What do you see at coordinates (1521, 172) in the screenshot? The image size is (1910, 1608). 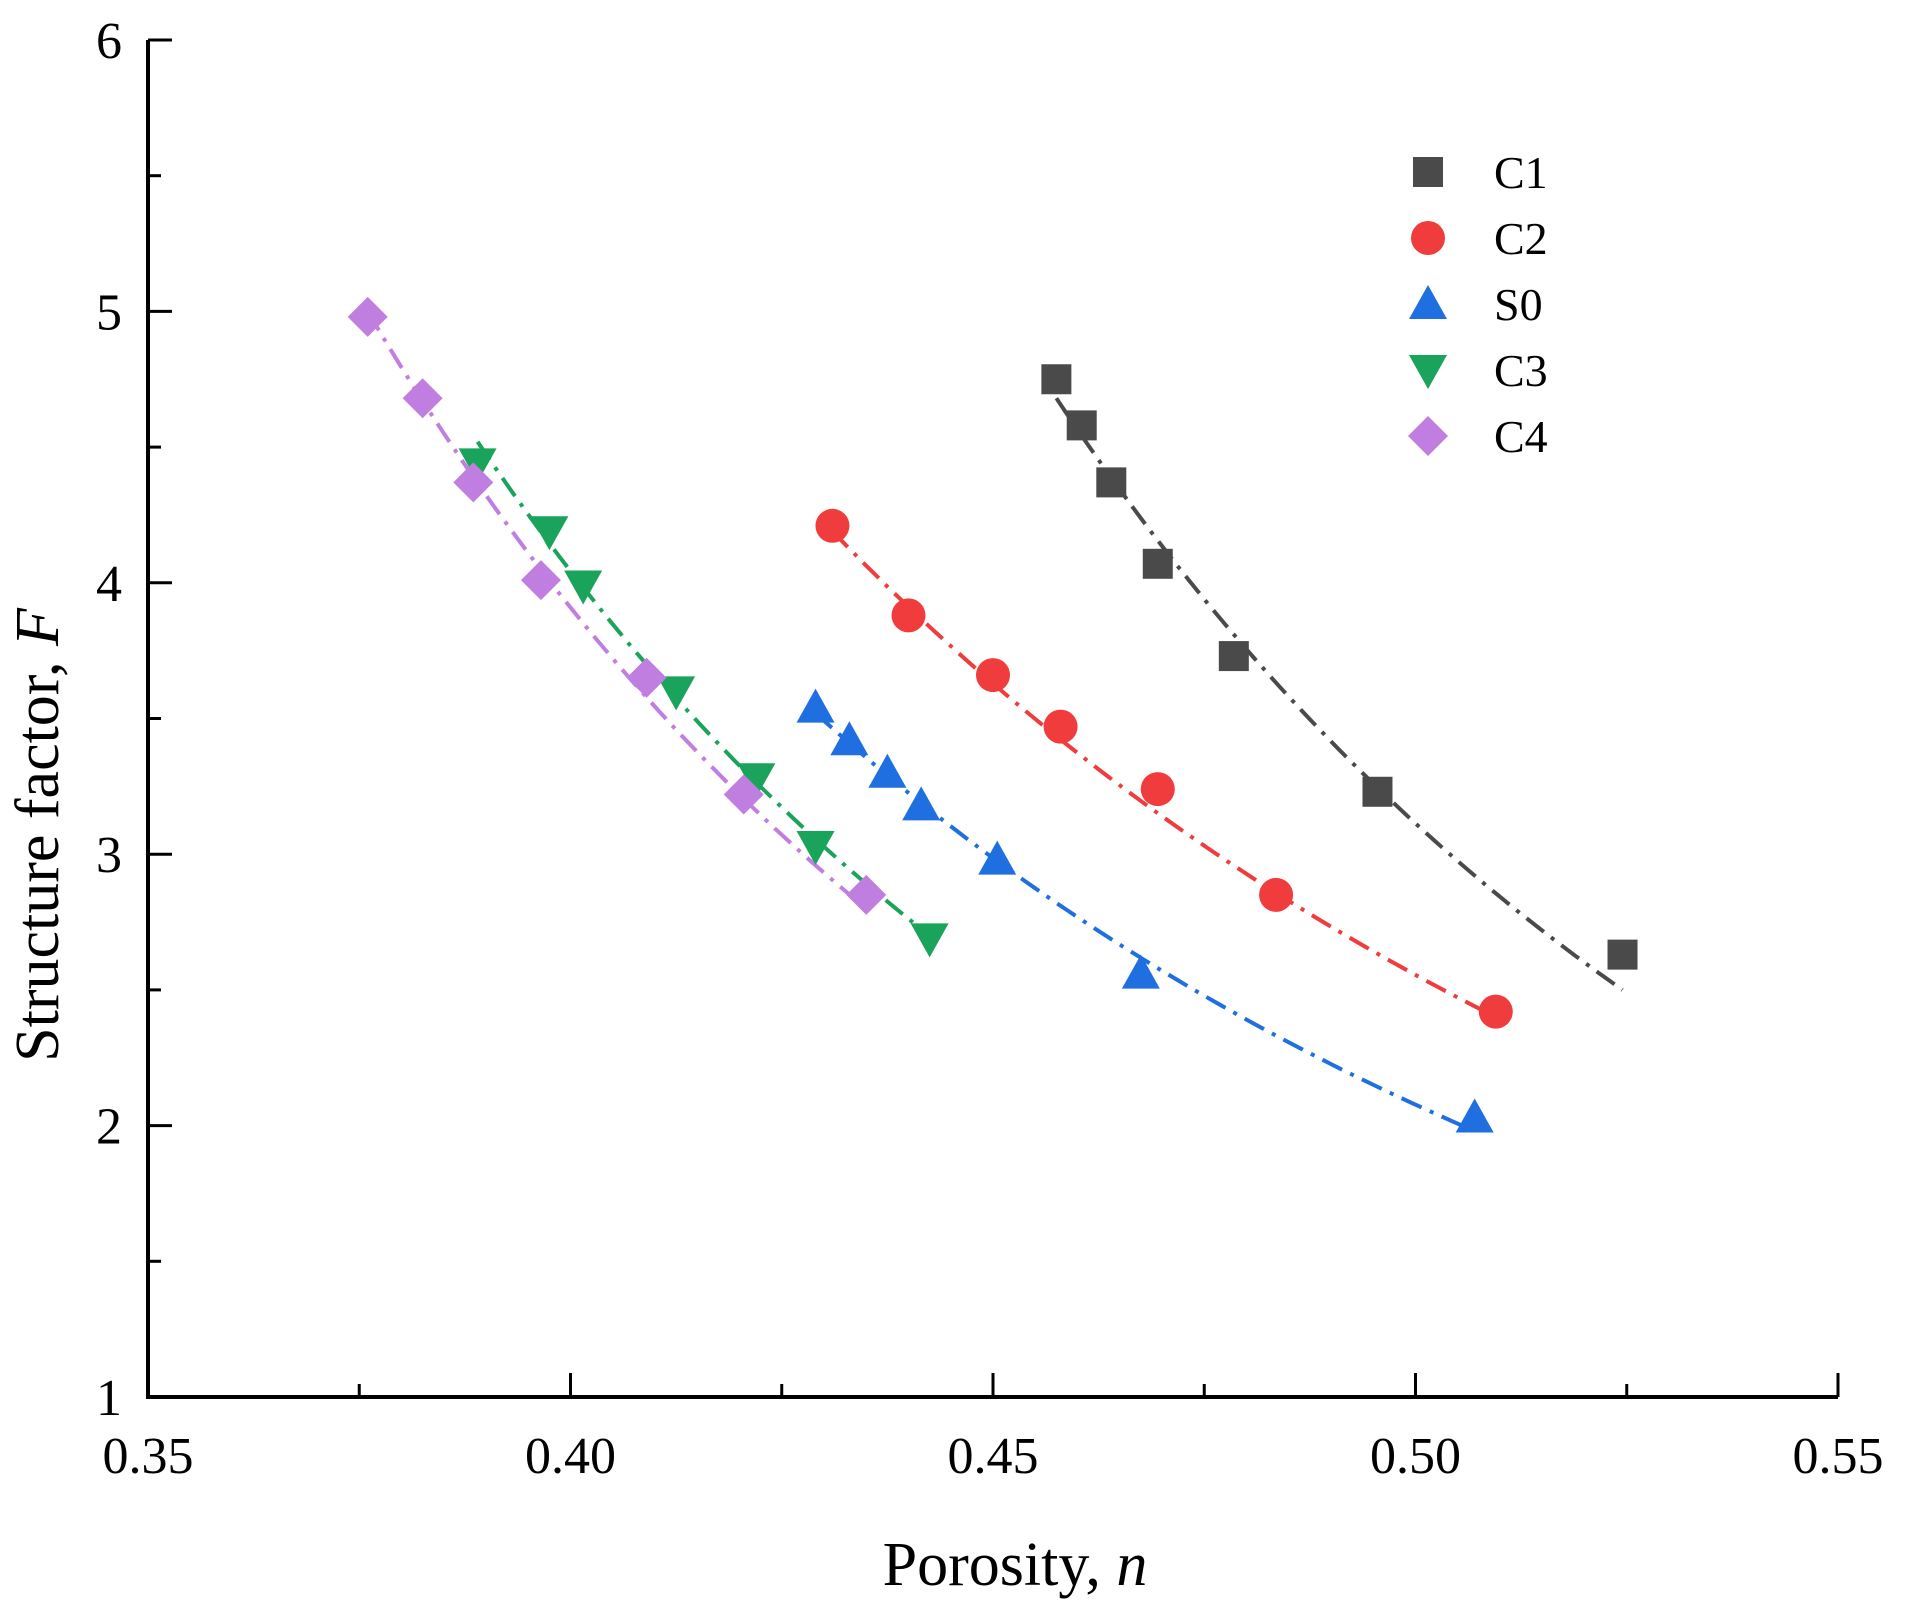 I see `legend-label-c1: C1` at bounding box center [1521, 172].